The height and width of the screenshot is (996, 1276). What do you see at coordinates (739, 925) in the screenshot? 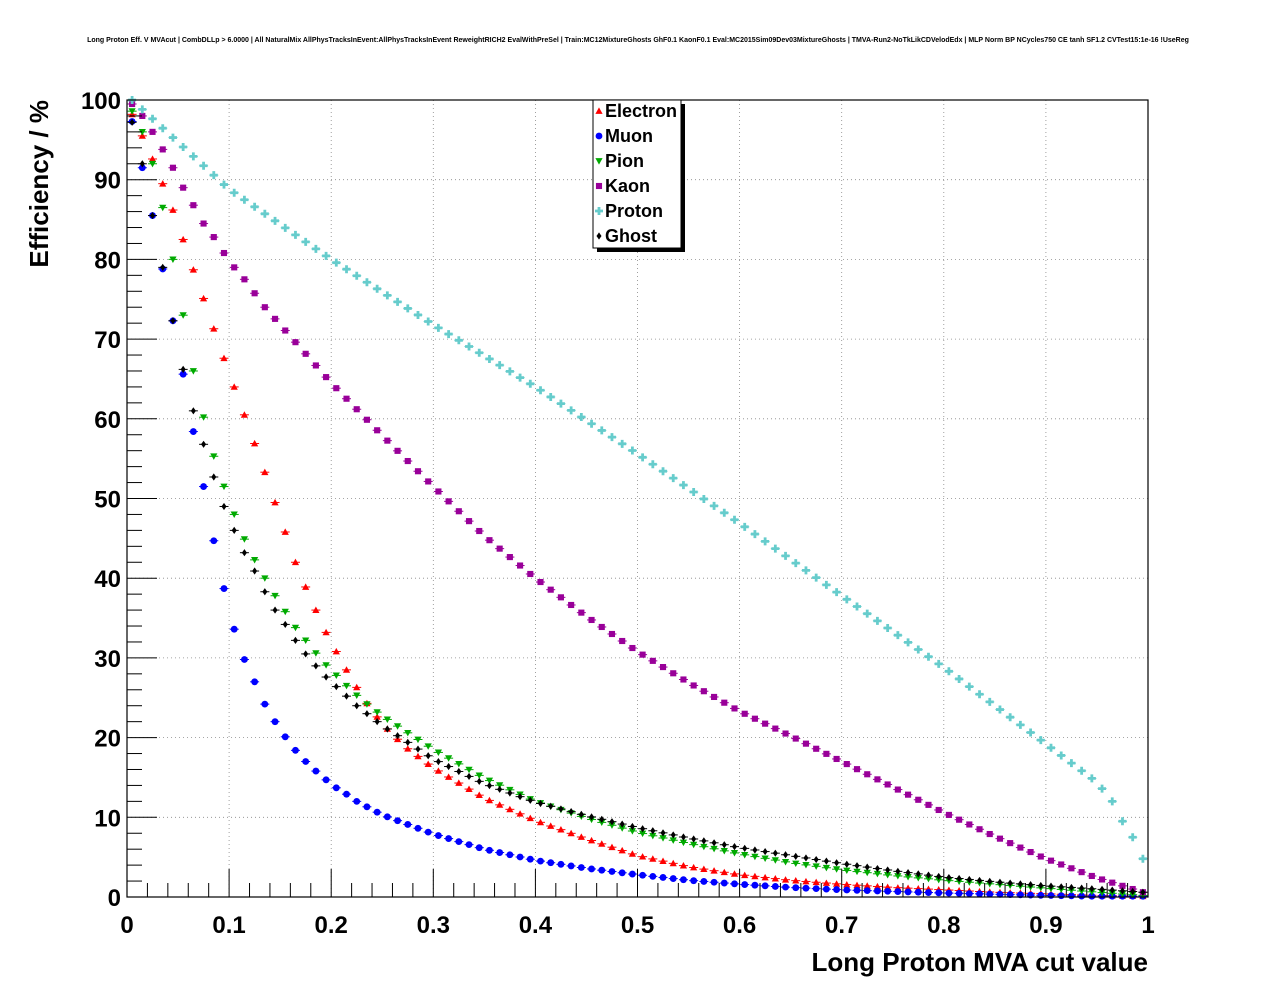
I see `x-tick-label: 0.6` at bounding box center [739, 925].